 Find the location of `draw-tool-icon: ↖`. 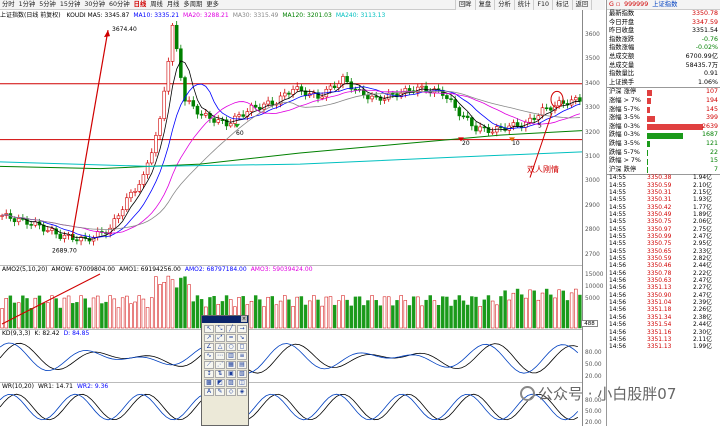

draw-tool-icon: ↖ is located at coordinates (209, 329).